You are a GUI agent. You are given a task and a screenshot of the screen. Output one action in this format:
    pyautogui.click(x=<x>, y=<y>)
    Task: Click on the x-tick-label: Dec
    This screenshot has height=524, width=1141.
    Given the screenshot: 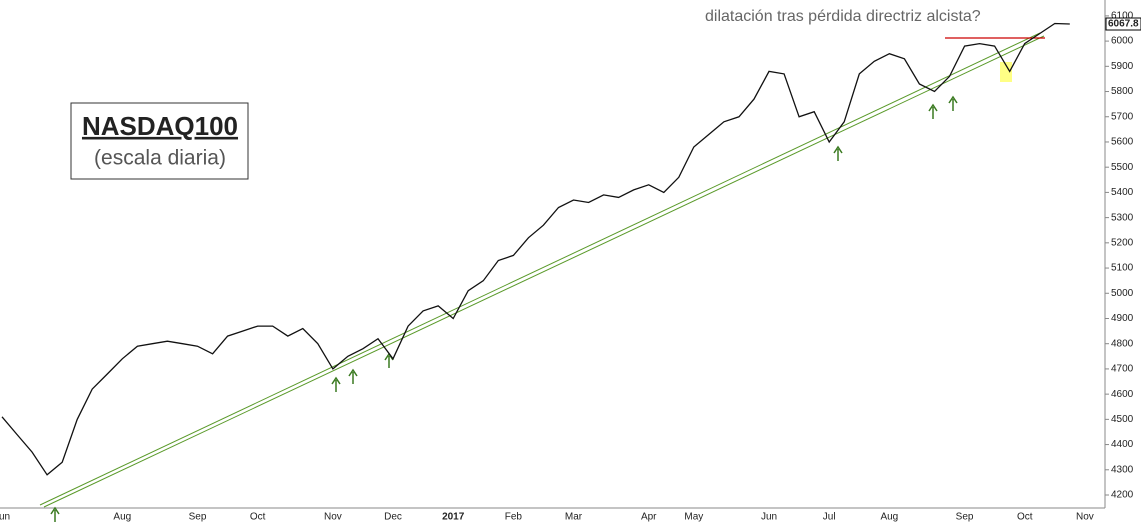 What is the action you would take?
    pyautogui.click(x=393, y=517)
    